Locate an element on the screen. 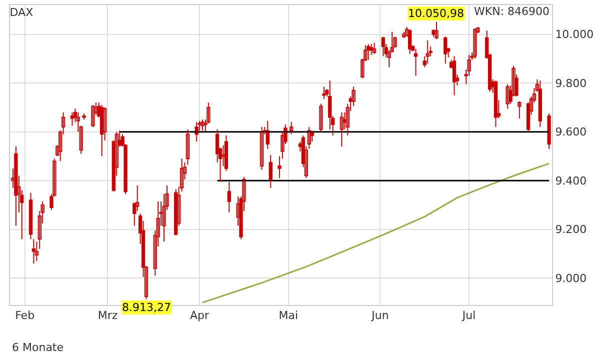 The height and width of the screenshot is (364, 611). y-tick-label: 9.600 is located at coordinates (571, 132).